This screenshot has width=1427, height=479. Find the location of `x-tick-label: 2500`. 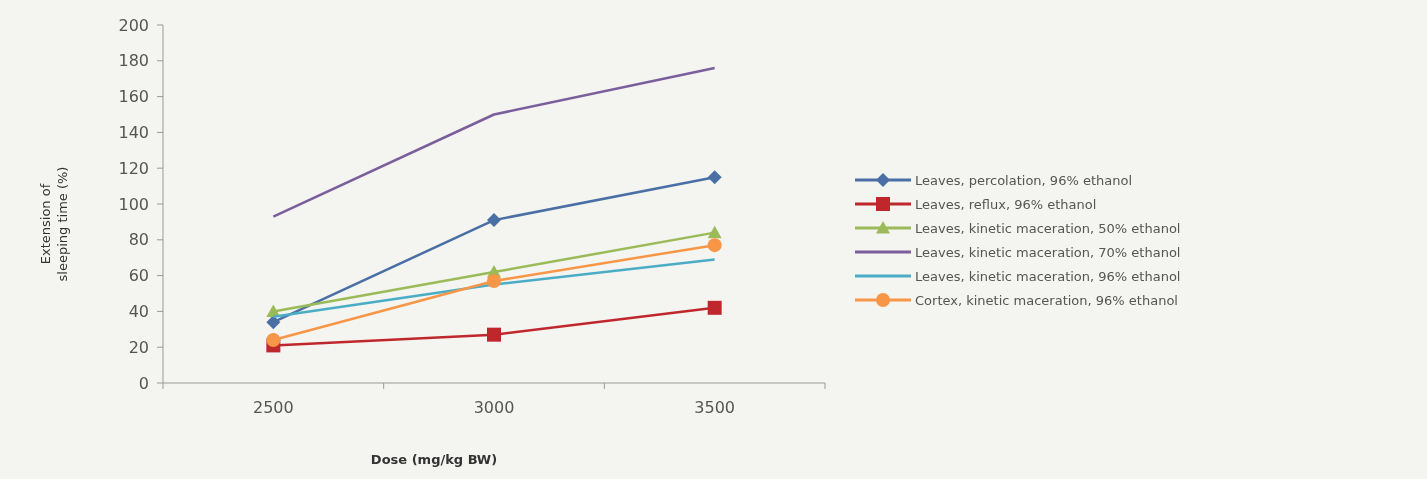

x-tick-label: 2500 is located at coordinates (273, 407).